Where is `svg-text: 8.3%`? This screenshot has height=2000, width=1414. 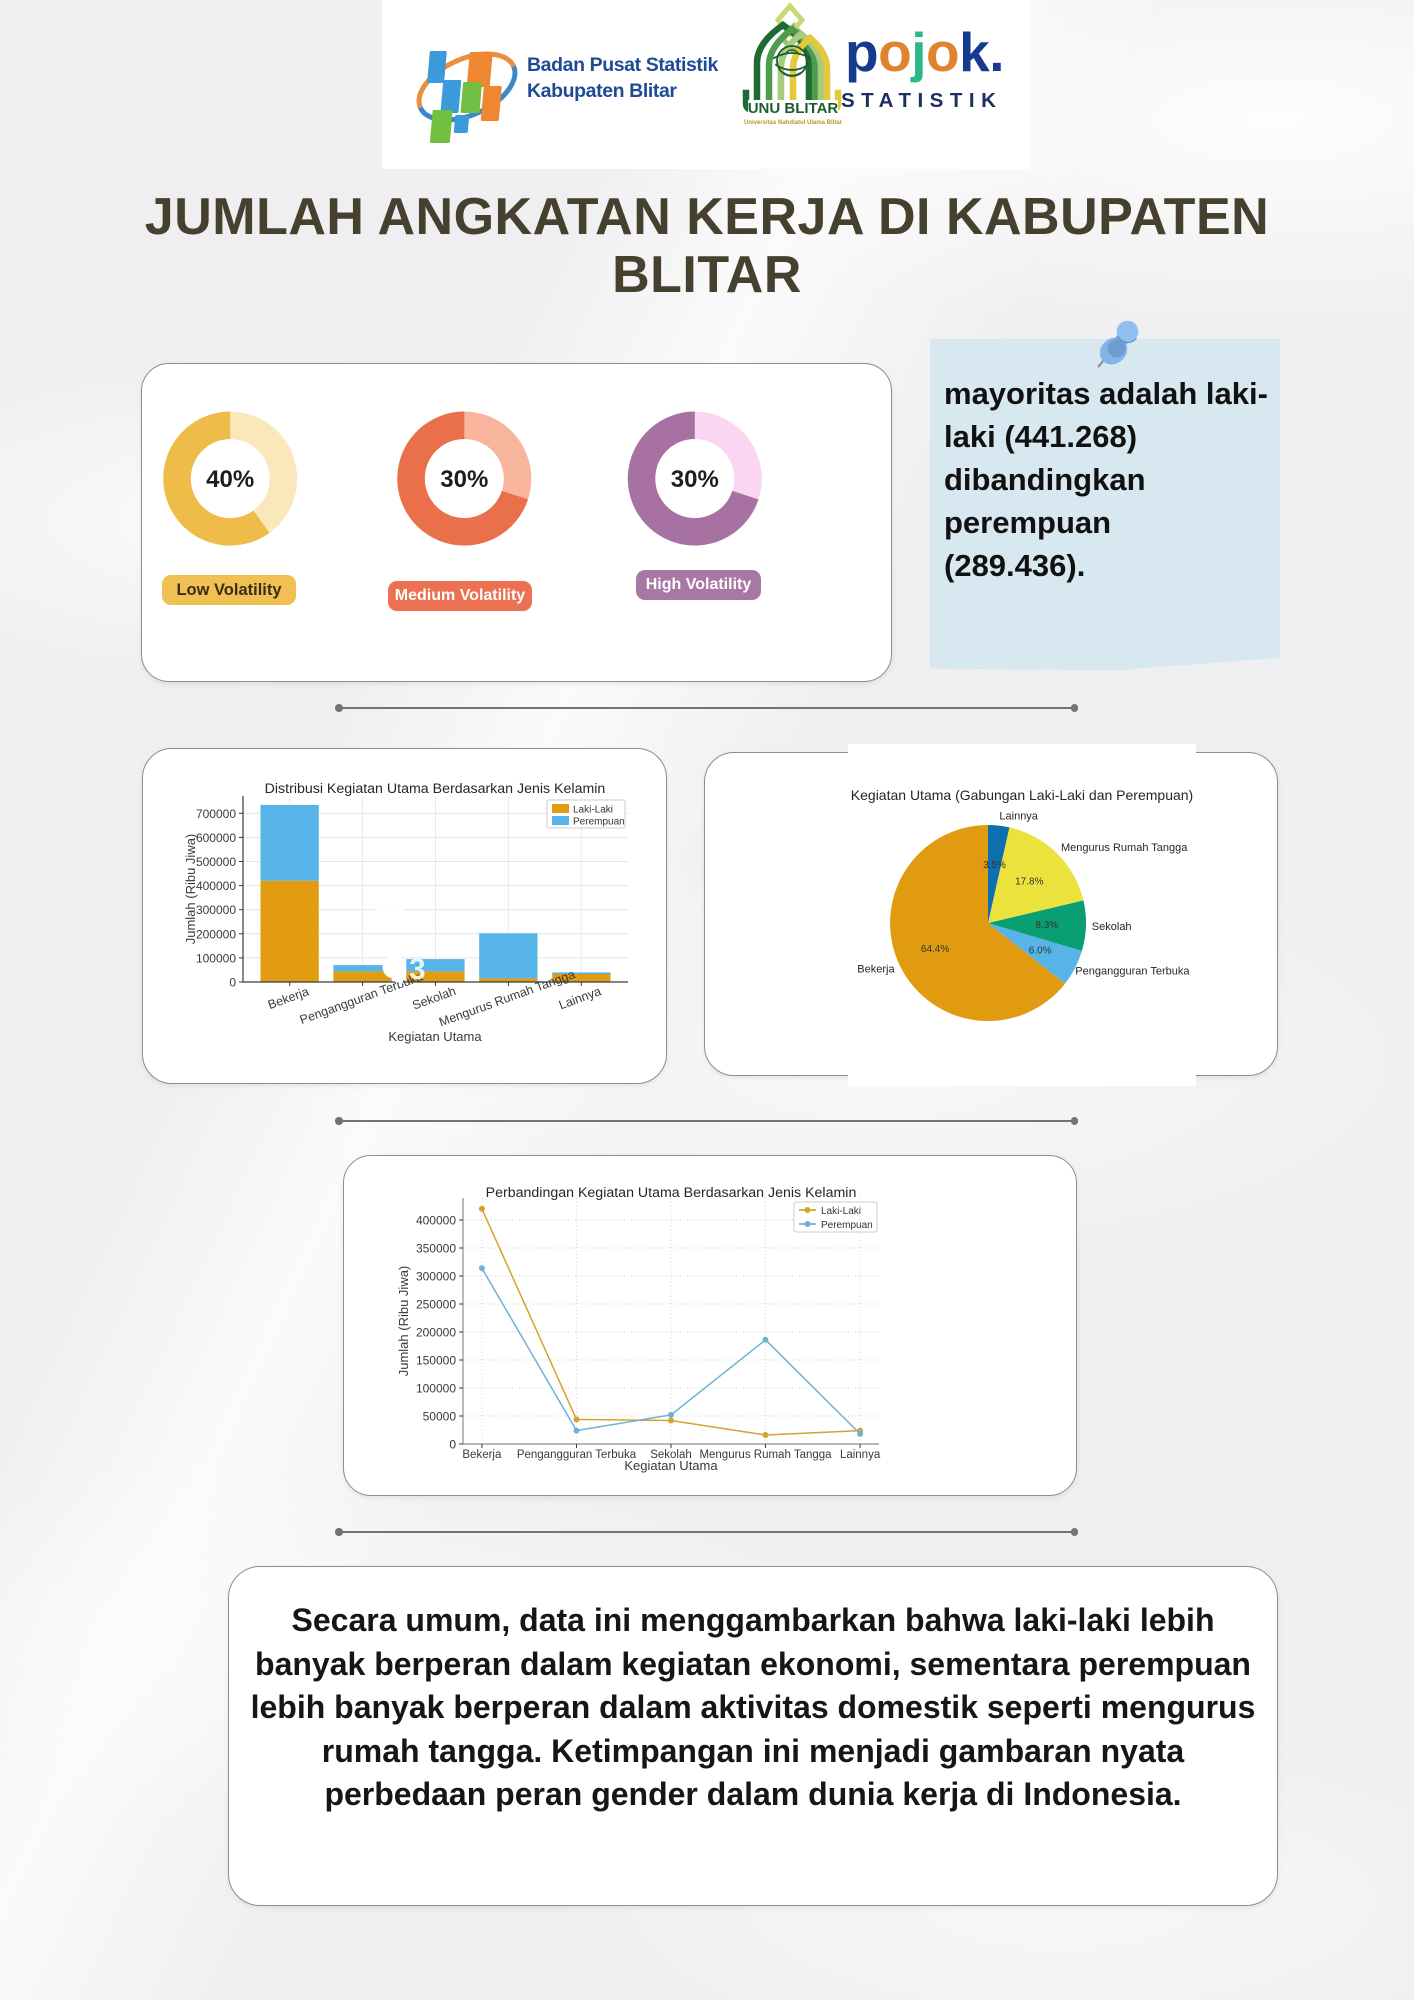 svg-text: 8.3% is located at coordinates (1046, 925).